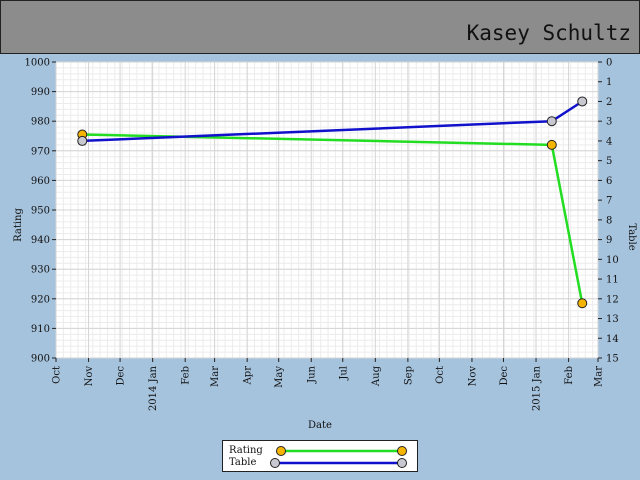 The width and height of the screenshot is (640, 480). I want to click on y-tick-label: 1000, so click(37, 63).